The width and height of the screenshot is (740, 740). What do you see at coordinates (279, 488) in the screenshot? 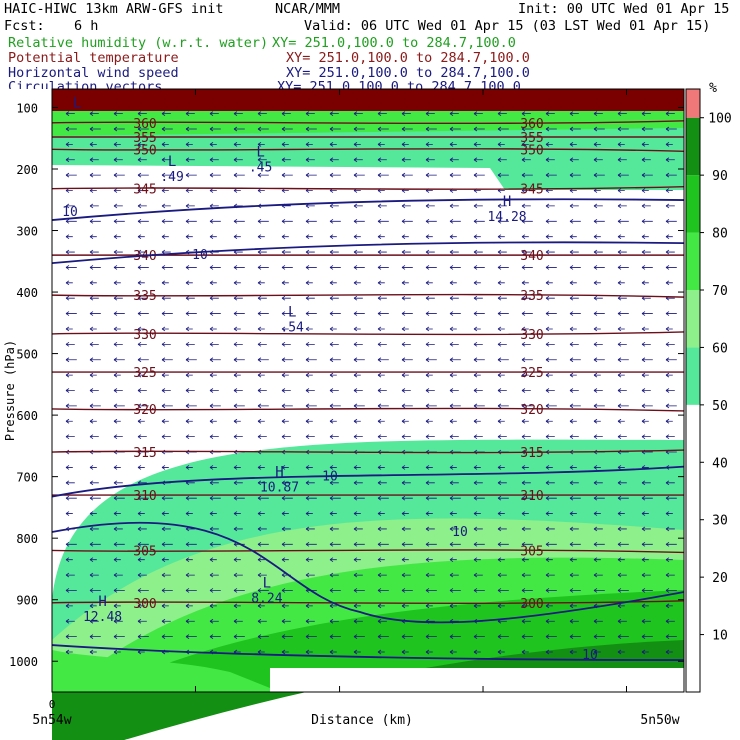
I see `extremum-value: 10.87` at bounding box center [279, 488].